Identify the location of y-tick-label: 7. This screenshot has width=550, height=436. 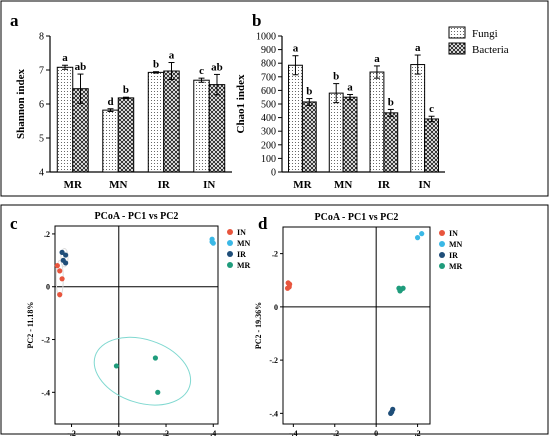
(41, 71).